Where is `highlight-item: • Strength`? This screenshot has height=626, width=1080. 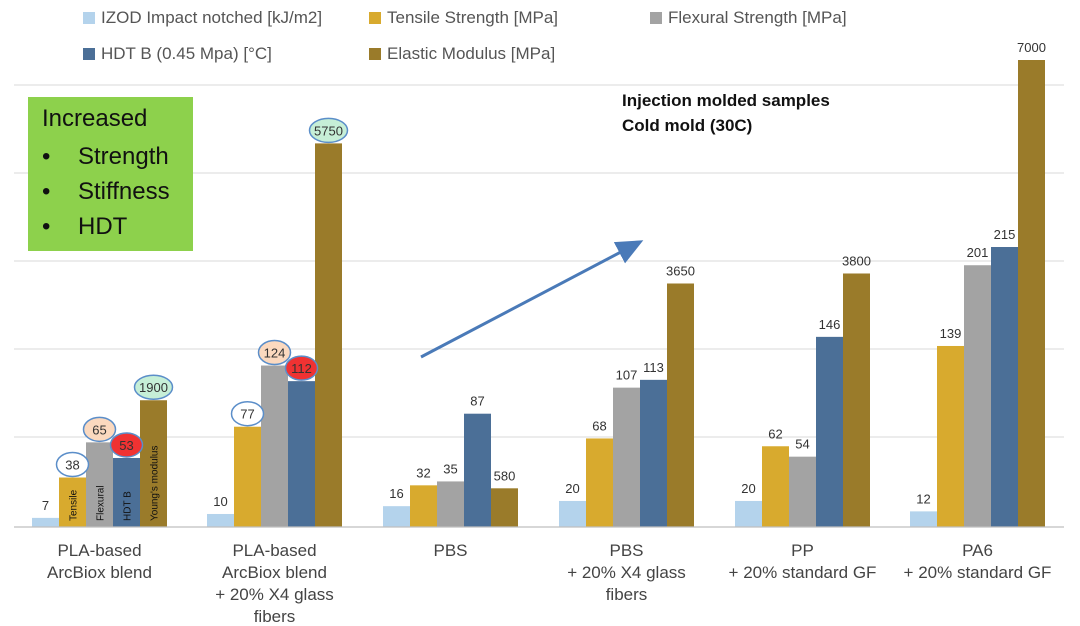
highlight-item: • Strength is located at coordinates (99, 156).